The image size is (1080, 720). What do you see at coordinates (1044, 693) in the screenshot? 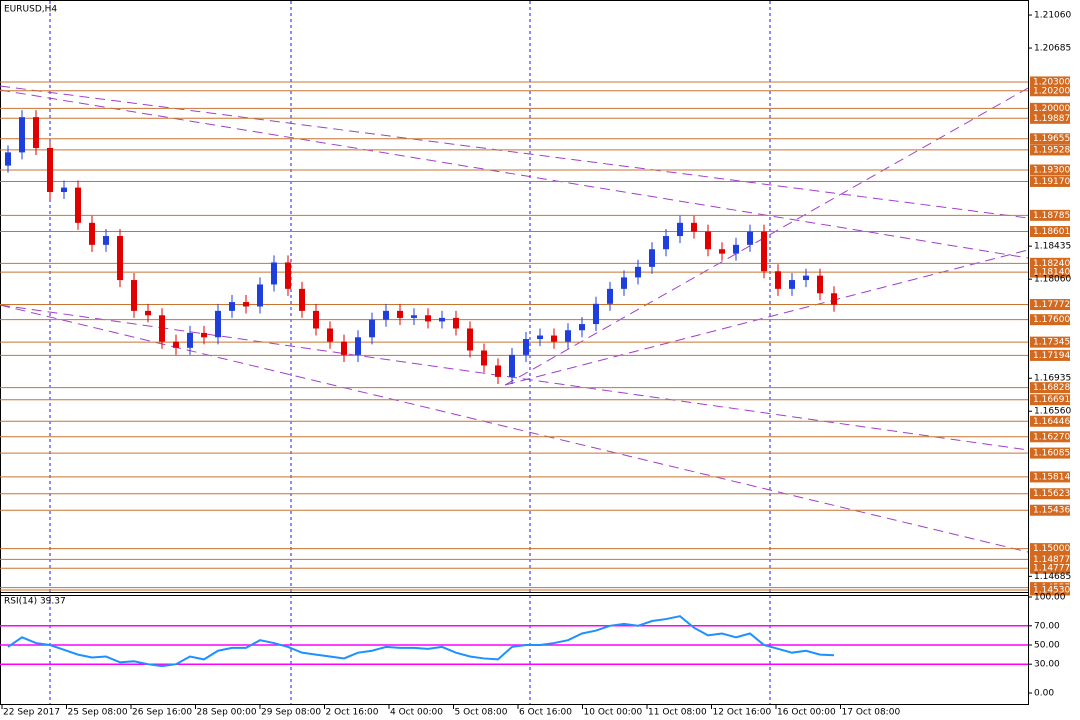
I see `y-tick-label: 0.00` at bounding box center [1044, 693].